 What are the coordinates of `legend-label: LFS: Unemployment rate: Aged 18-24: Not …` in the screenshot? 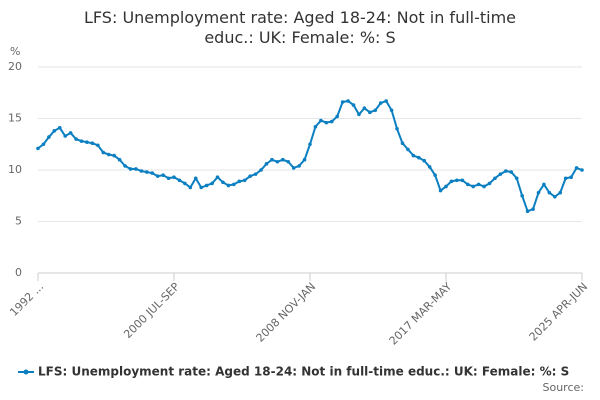 It's located at (303, 372).